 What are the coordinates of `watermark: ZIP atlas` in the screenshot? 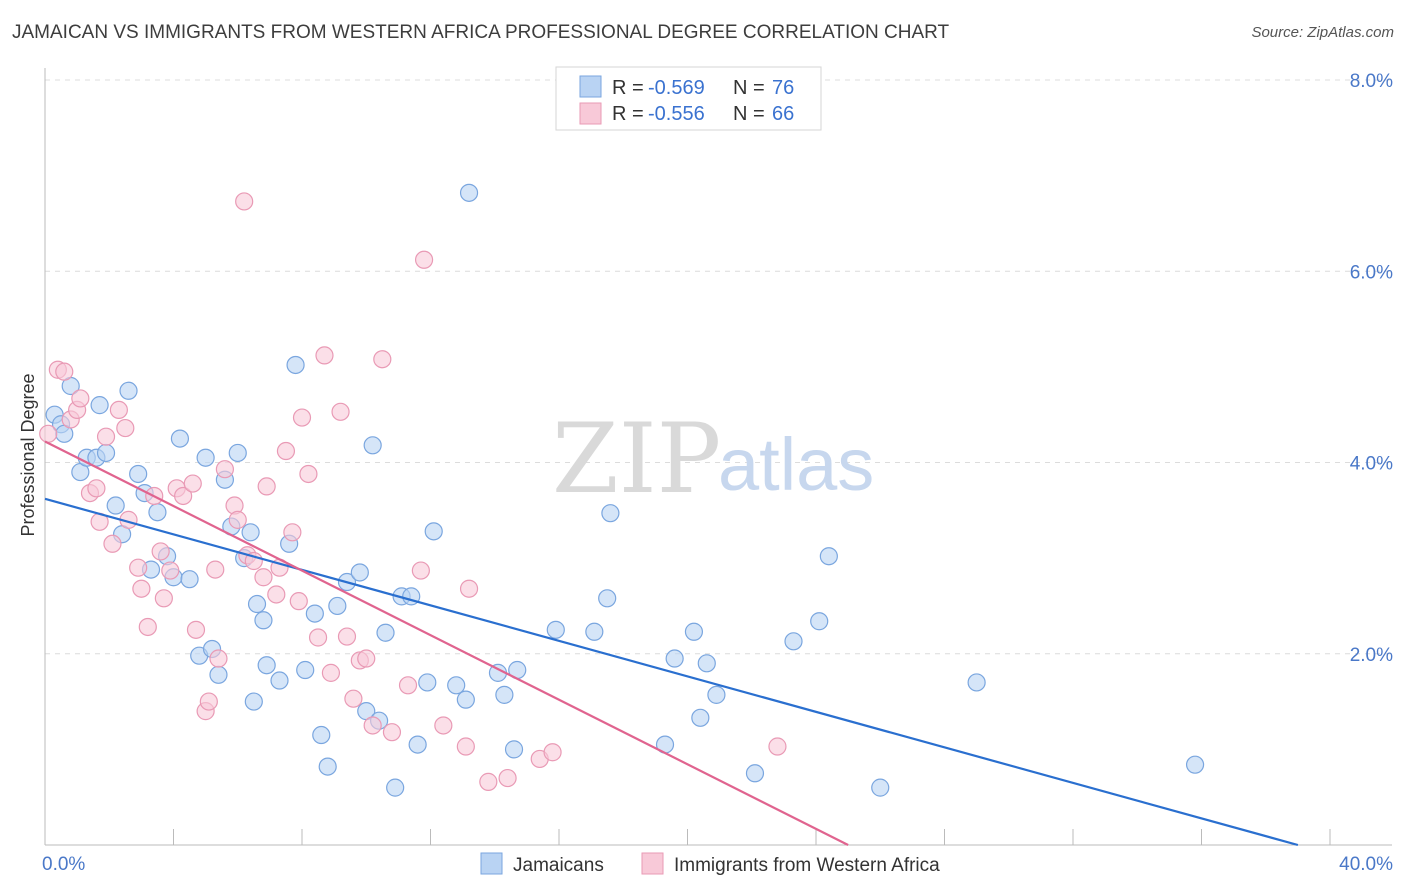 It's located at (713, 459).